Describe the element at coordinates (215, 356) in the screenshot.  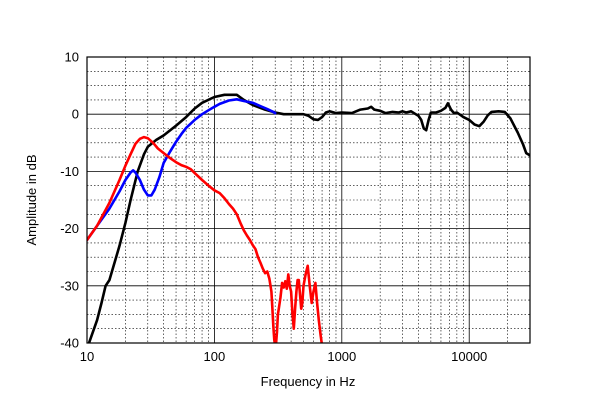
I see `x-tick-label: 100` at that location.